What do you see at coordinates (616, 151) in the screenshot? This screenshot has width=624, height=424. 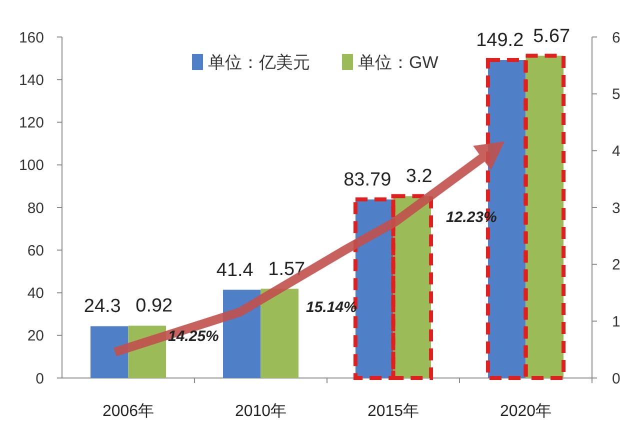 I see `y2-tick-label: 4` at bounding box center [616, 151].